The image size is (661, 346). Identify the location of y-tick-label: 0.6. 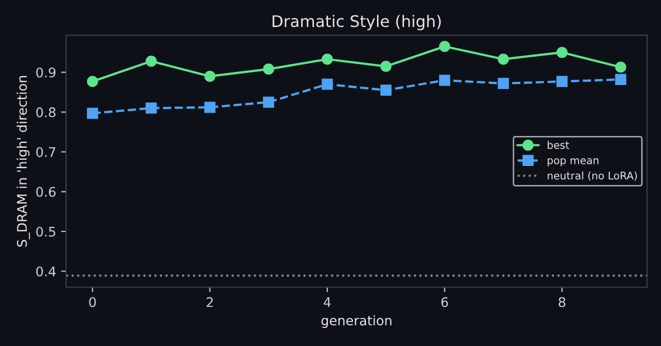
(46, 191).